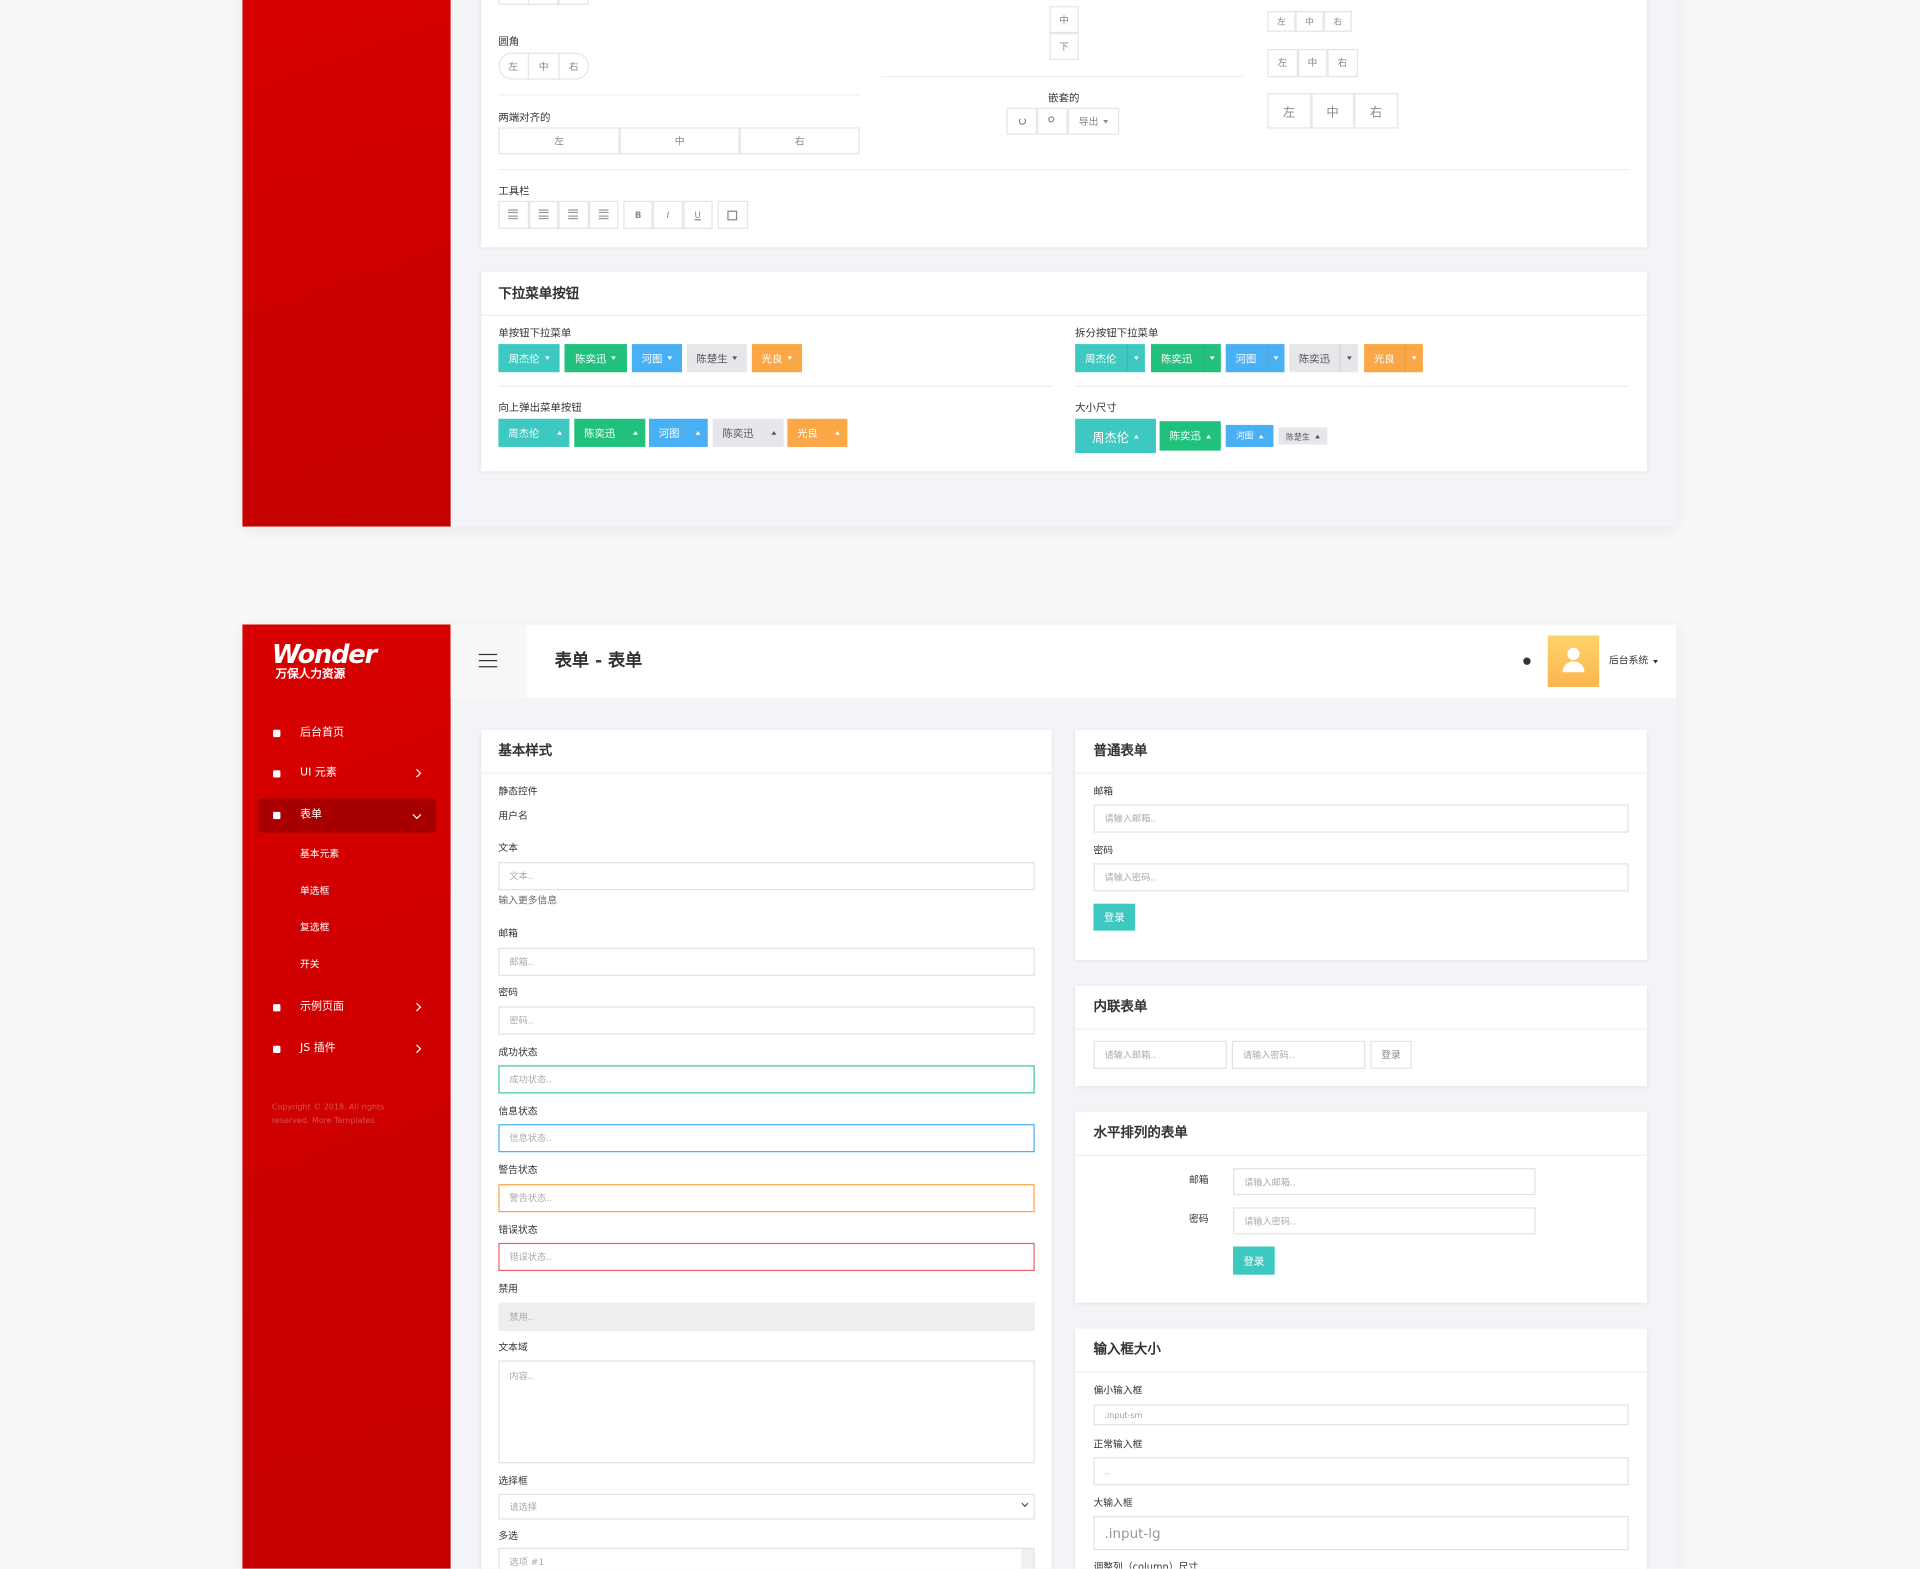 The width and height of the screenshot is (1920, 1569). What do you see at coordinates (1246, 358) in the screenshot?
I see `split-button: 河图` at bounding box center [1246, 358].